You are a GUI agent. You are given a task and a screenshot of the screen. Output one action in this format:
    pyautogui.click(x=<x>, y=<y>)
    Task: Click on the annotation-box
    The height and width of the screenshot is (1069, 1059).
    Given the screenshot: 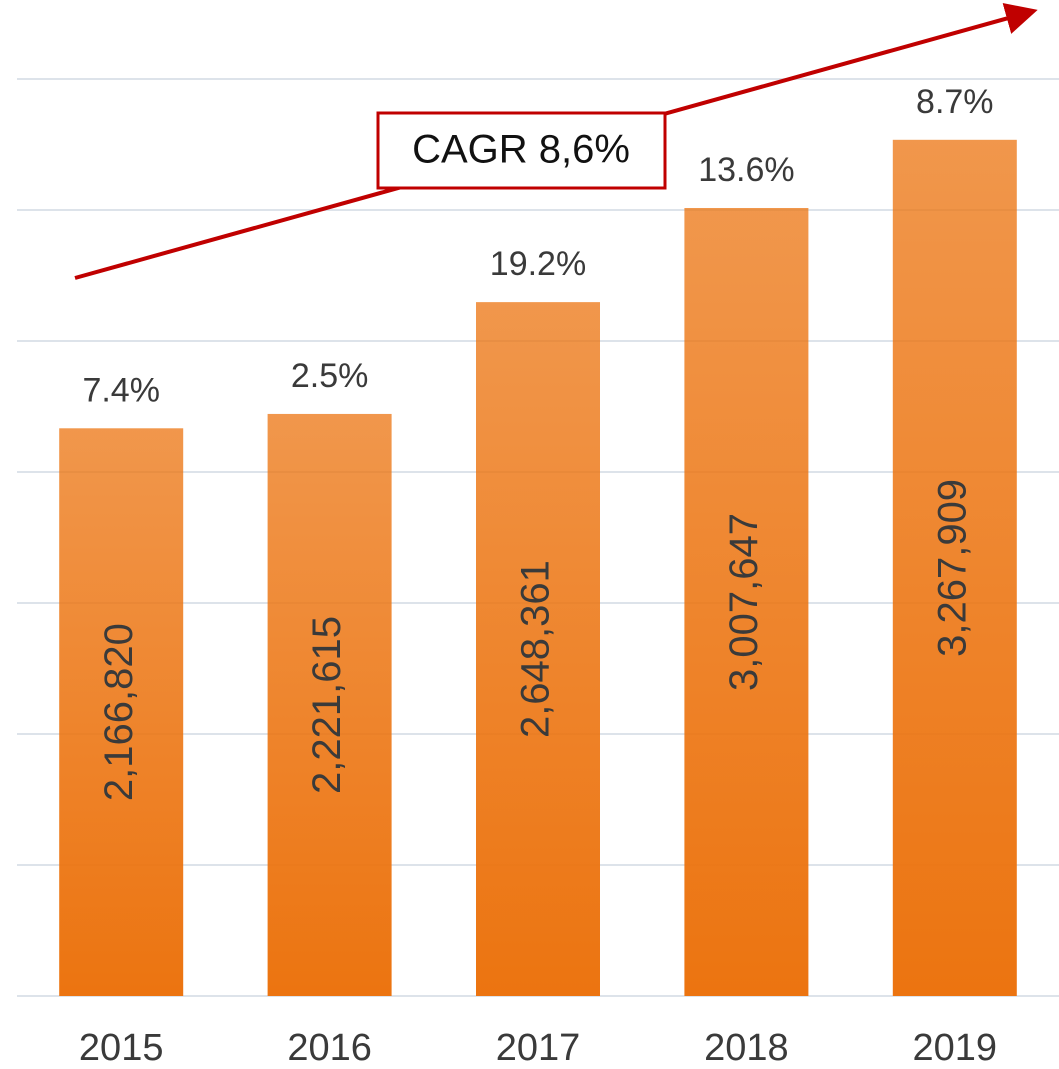 What is the action you would take?
    pyautogui.click(x=521, y=150)
    